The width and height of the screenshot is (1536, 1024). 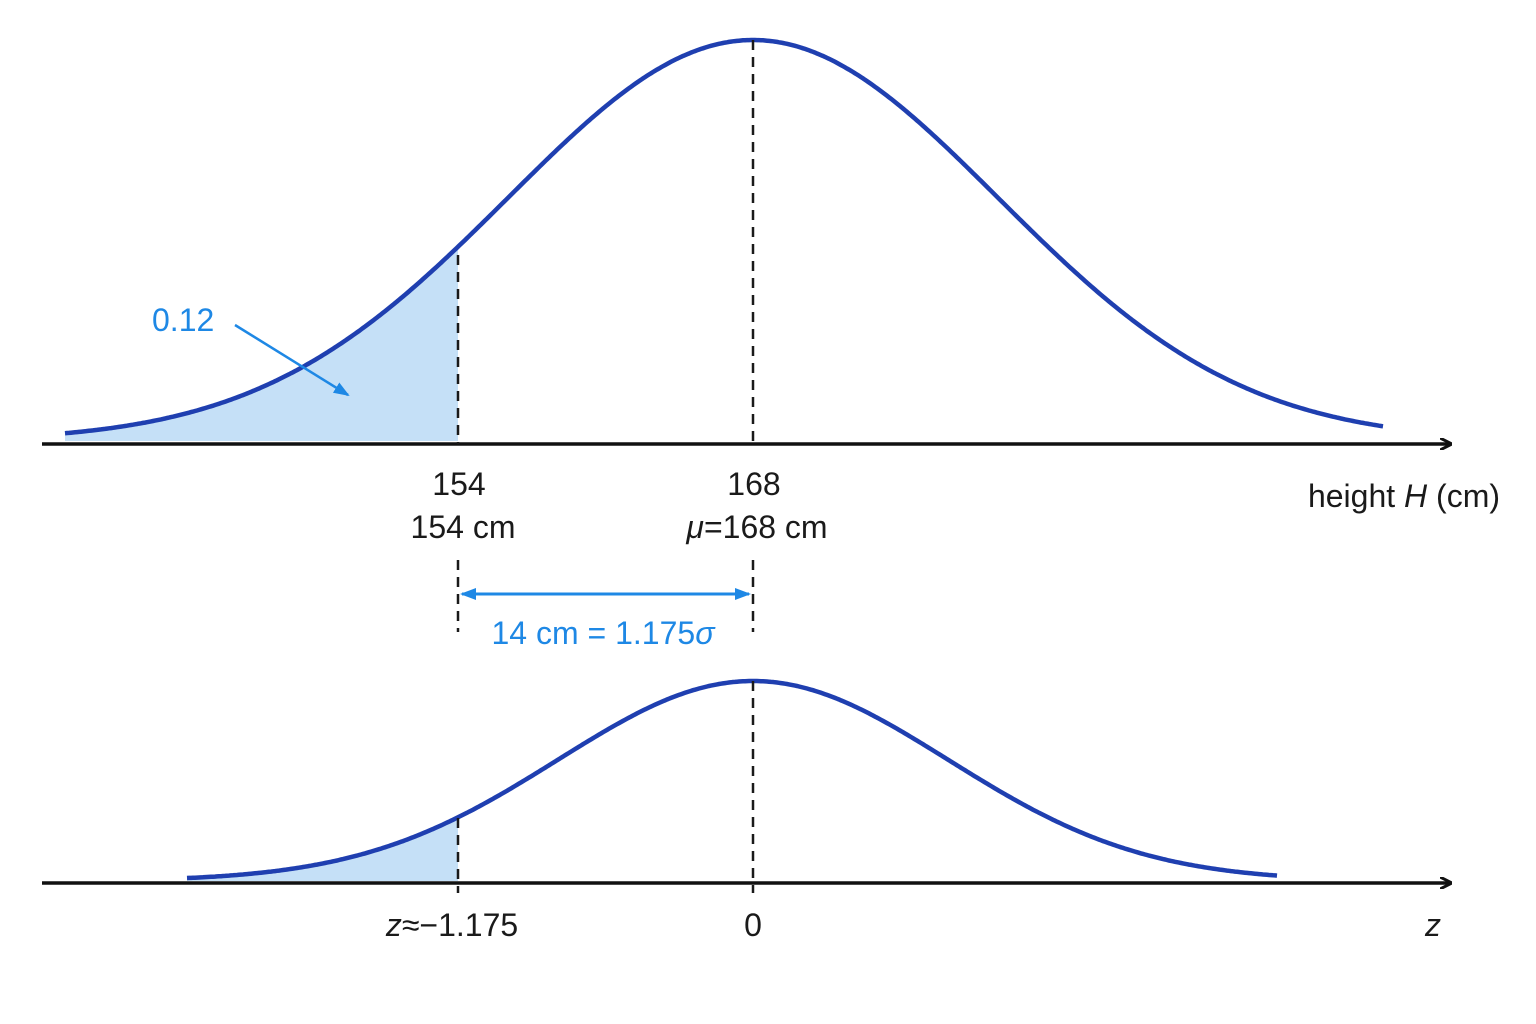 What do you see at coordinates (292, 360) in the screenshot?
I see `pointer-arrow` at bounding box center [292, 360].